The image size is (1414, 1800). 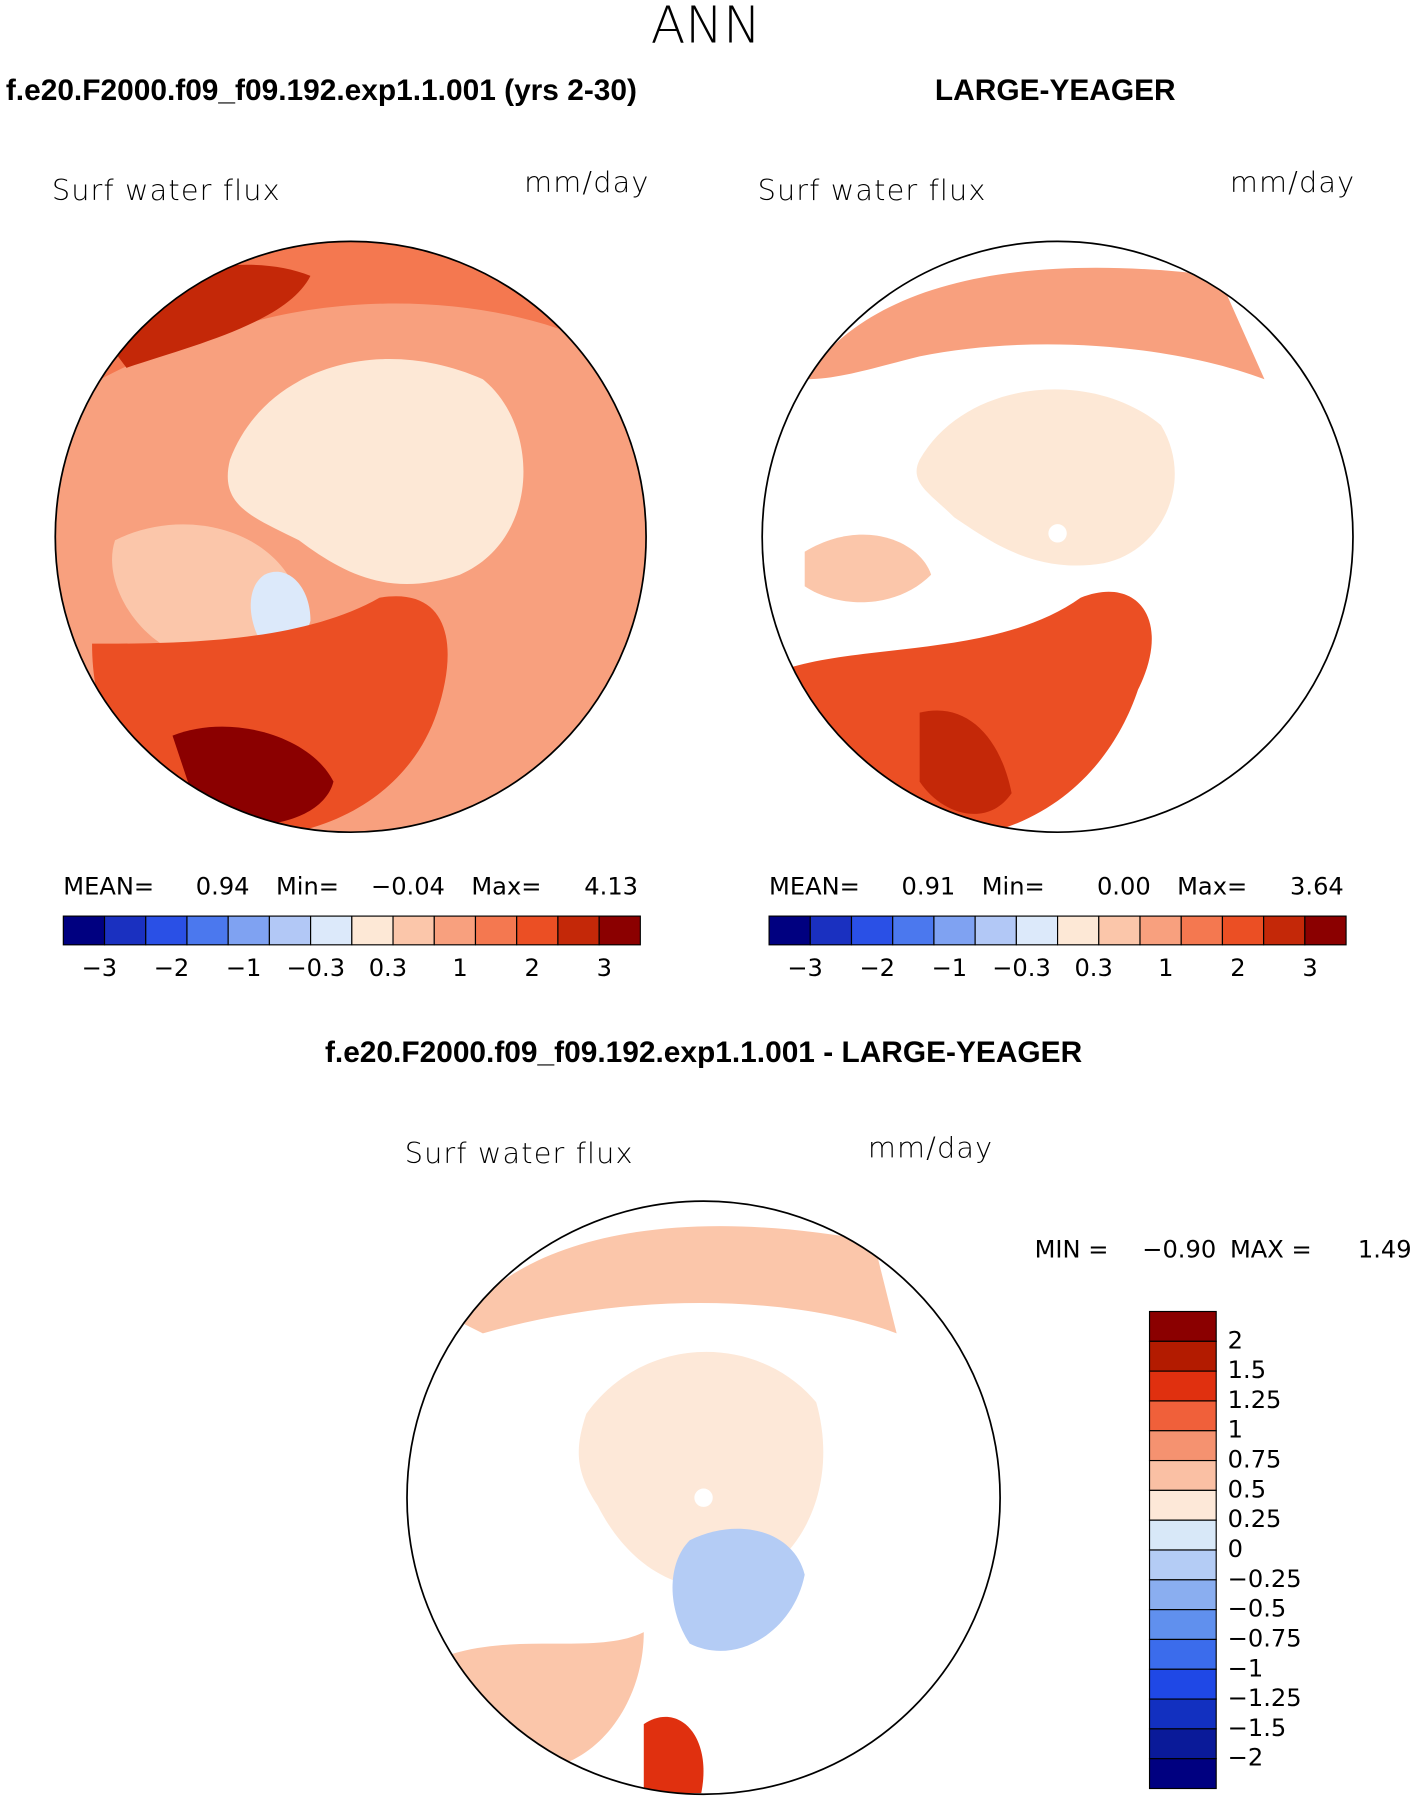 I want to click on colorbar-label: −0.5, so click(x=1257, y=1609).